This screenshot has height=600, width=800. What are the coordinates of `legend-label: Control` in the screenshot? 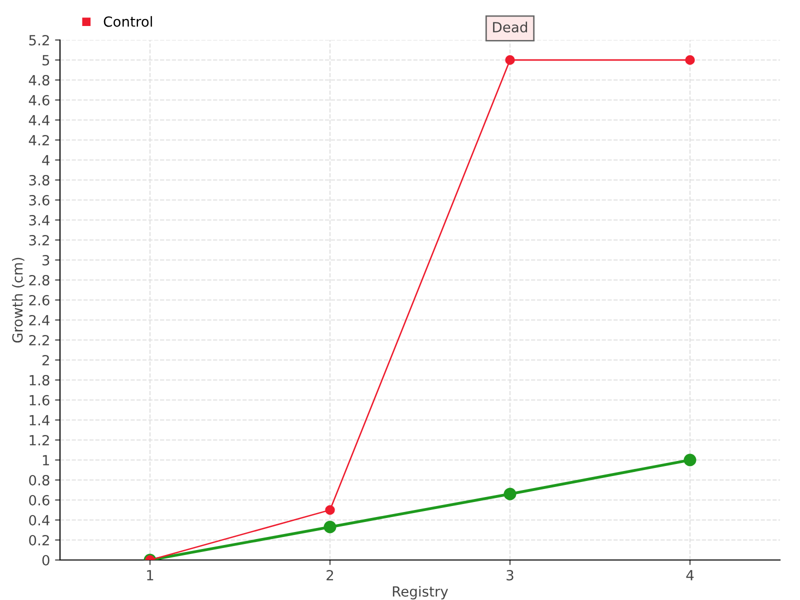 It's located at (128, 21).